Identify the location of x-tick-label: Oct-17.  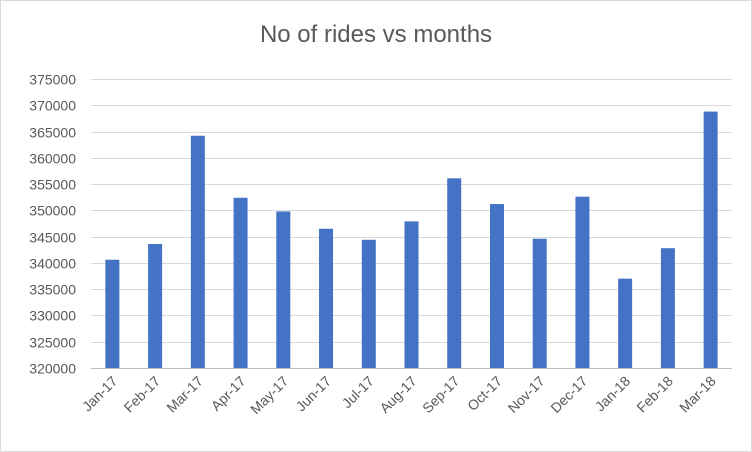
(484, 393).